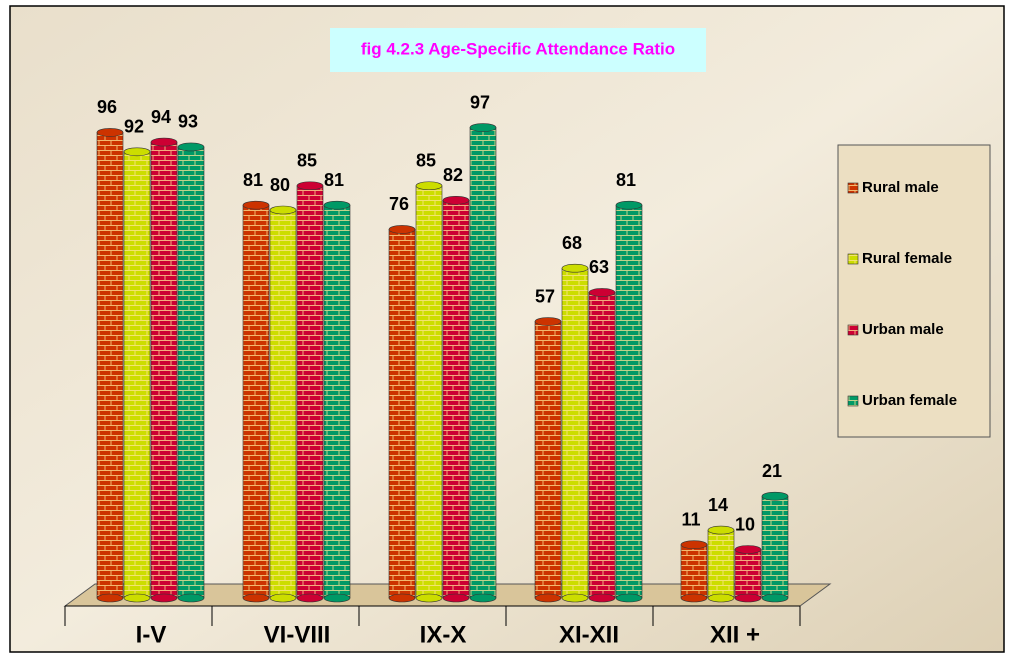 The image size is (1009, 662). I want to click on data-label: 57, so click(545, 296).